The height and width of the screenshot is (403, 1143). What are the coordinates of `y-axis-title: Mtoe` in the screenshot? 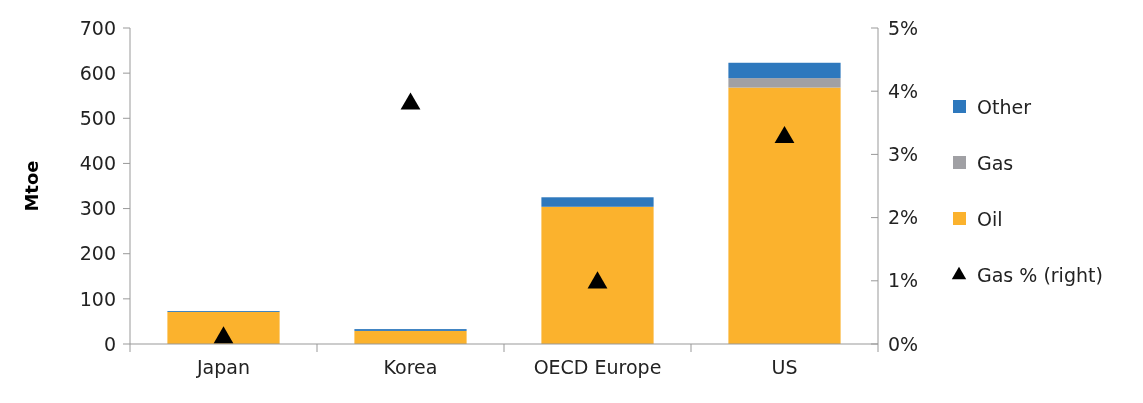 It's located at (31, 186).